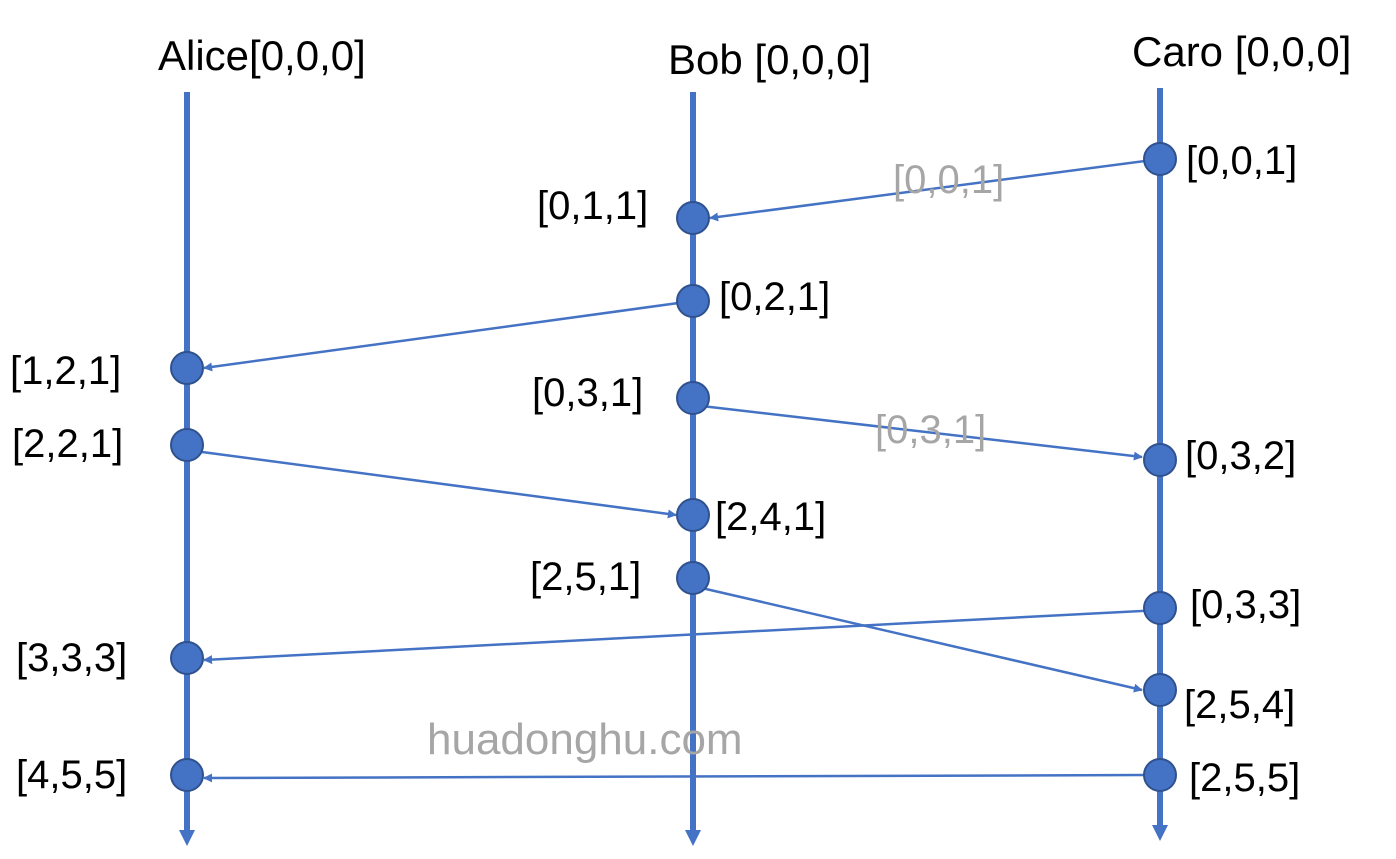 The height and width of the screenshot is (859, 1396). I want to click on event-label-bob-1: [0,1,1], so click(593, 206).